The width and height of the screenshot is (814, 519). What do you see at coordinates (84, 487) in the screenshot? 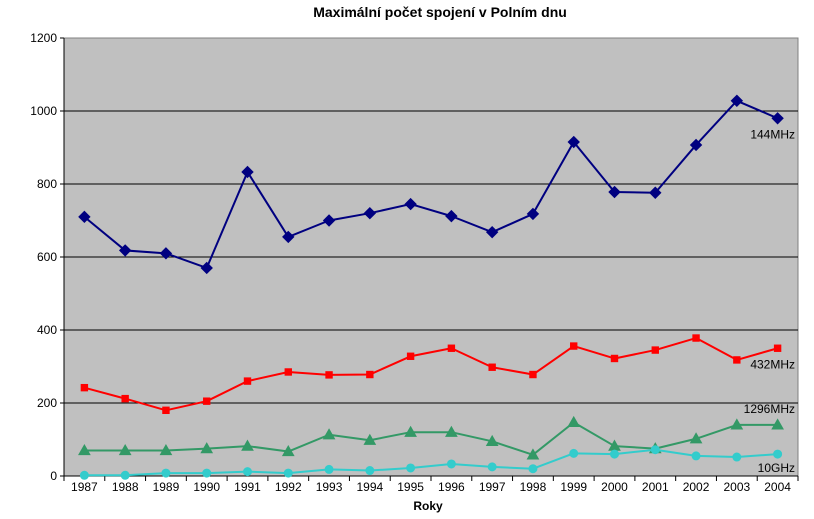
I see `x-tick-label: 1987` at bounding box center [84, 487].